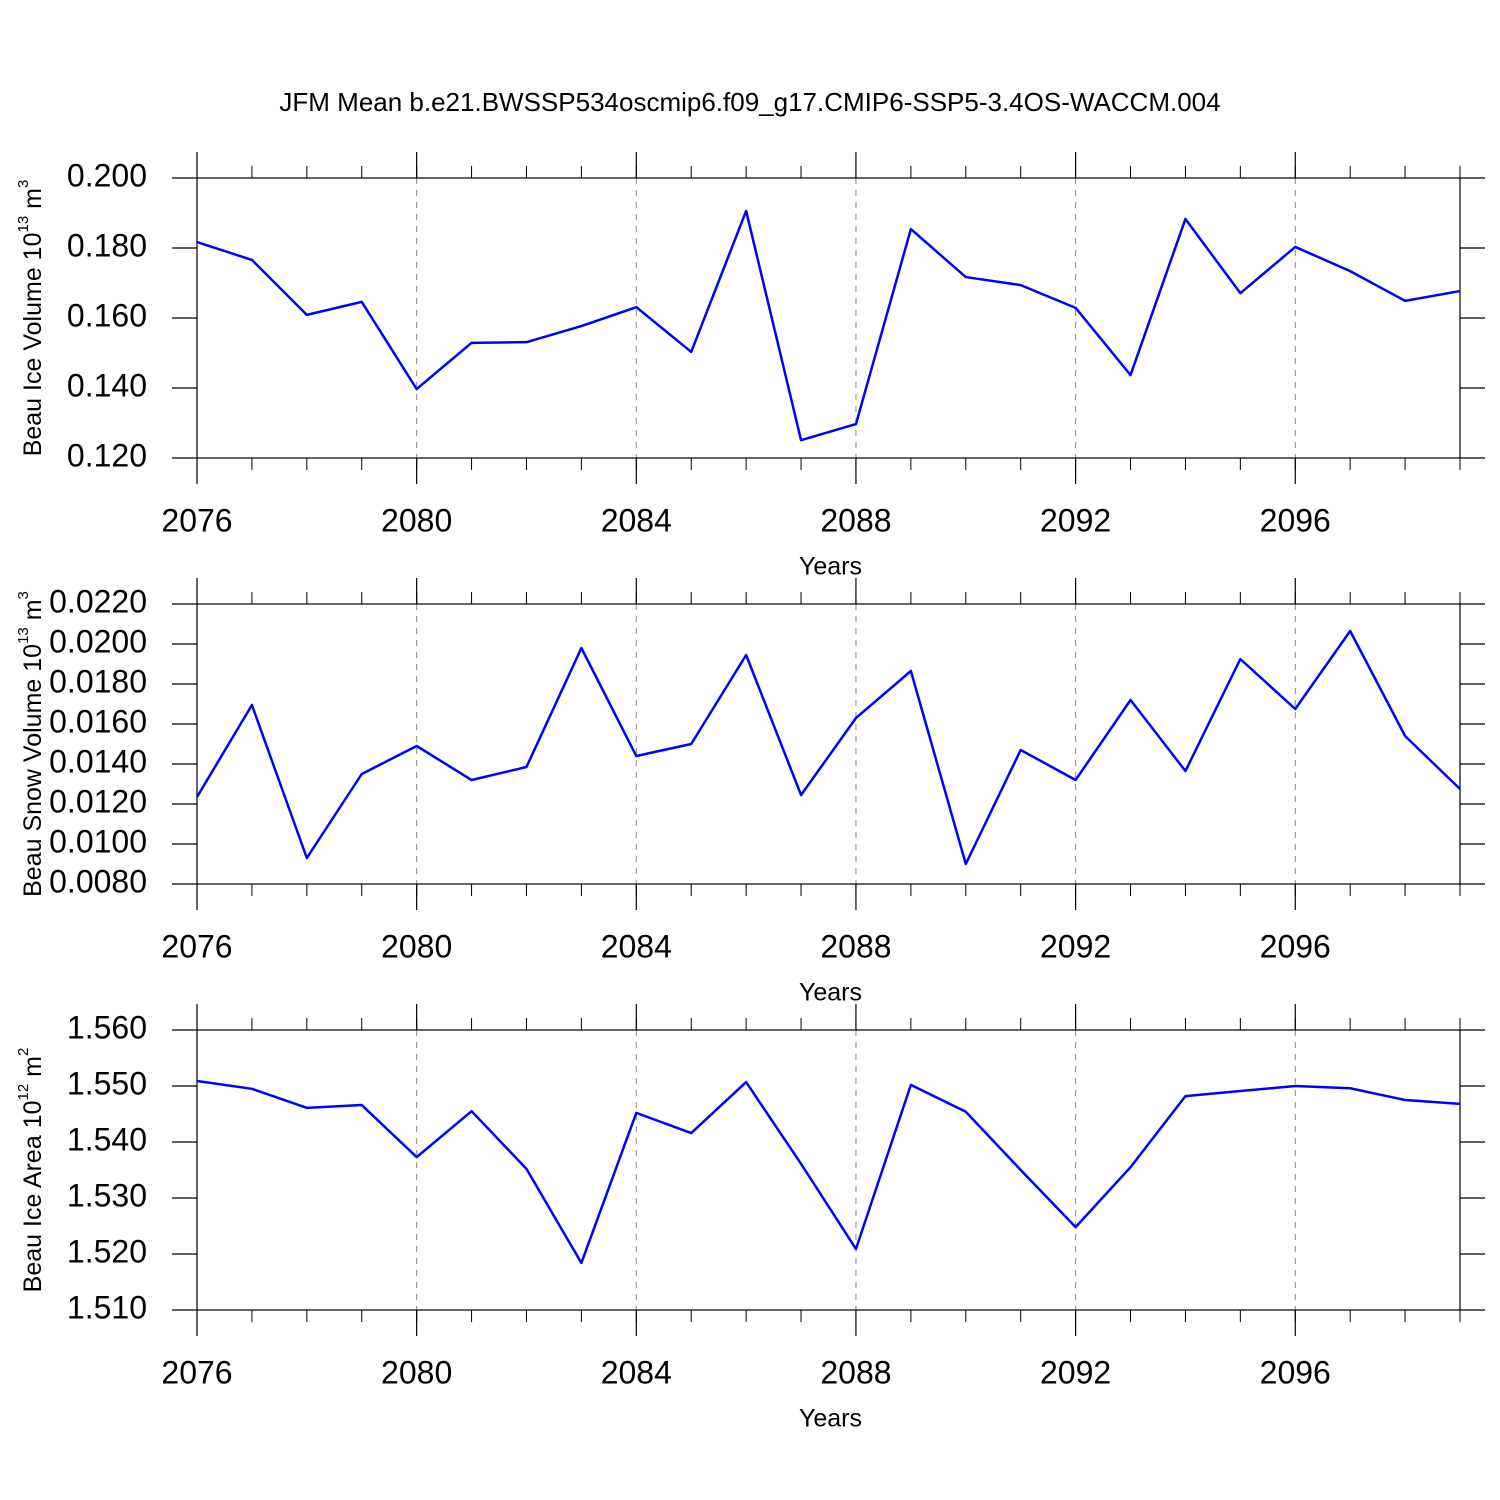 The image size is (1500, 1500). Describe the element at coordinates (107, 175) in the screenshot. I see `y-tick-label: 0.200` at that location.